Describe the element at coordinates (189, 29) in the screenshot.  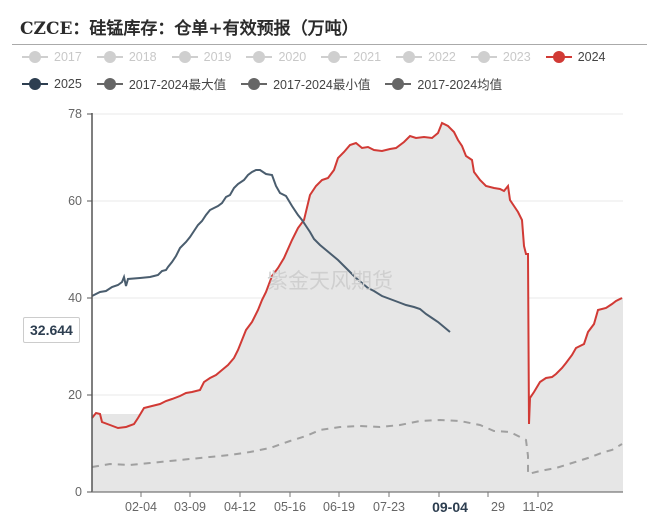
I see `chart-title: CZCE：硅锰库存：仓单+有效预报（万吨）` at that location.